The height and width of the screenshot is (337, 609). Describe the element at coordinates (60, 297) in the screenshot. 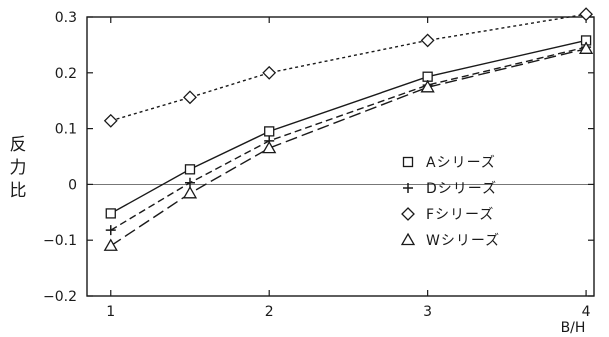

I see `y-tick-label: −0.2` at that location.